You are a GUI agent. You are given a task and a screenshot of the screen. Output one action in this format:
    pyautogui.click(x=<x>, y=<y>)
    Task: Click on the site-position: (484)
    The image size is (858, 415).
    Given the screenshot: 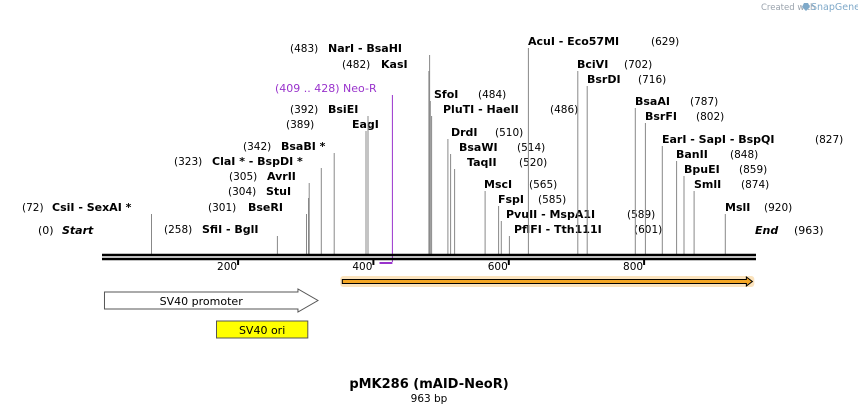 What is the action you would take?
    pyautogui.click(x=492, y=95)
    